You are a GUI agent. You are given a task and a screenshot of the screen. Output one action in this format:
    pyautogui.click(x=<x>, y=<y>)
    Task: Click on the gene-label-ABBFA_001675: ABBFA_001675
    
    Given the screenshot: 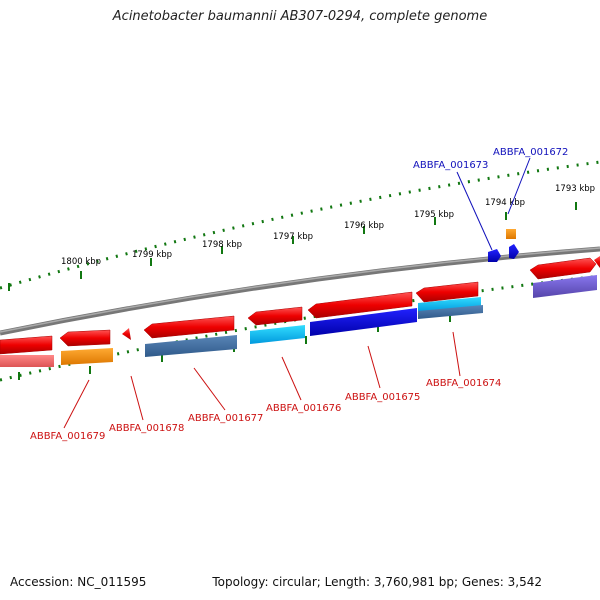 What is the action you would take?
    pyautogui.click(x=382, y=397)
    